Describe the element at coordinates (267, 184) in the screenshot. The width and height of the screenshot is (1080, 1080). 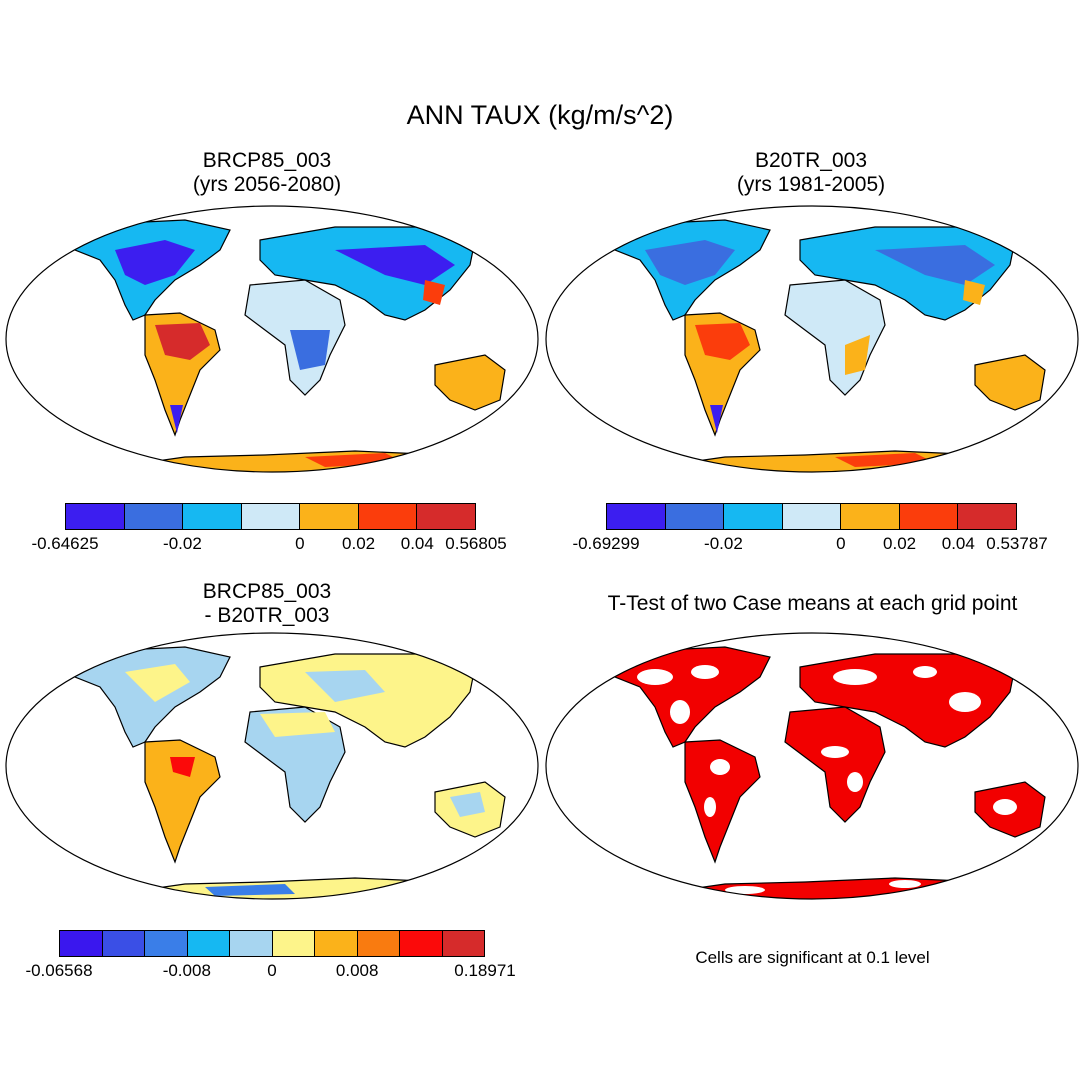
I see `panel-title-line2: (yrs 2056-2080)` at that location.